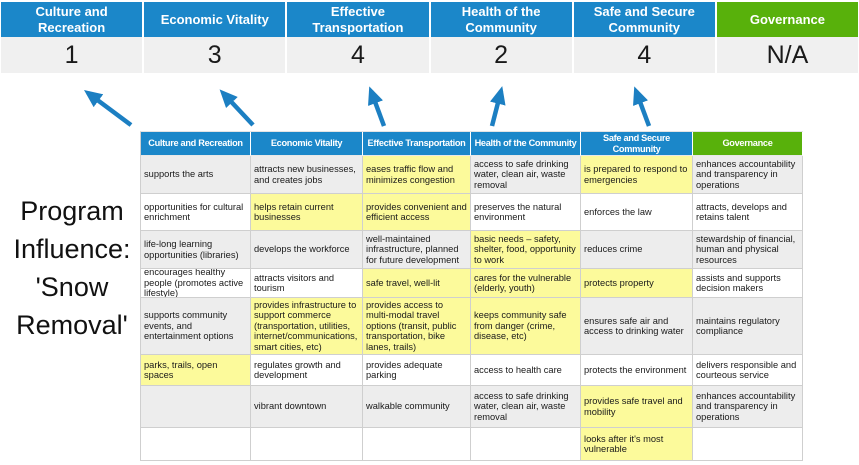 The image size is (859, 465). Describe the element at coordinates (72, 19) in the screenshot. I see `score-band-header: Culture and Recreation` at that location.